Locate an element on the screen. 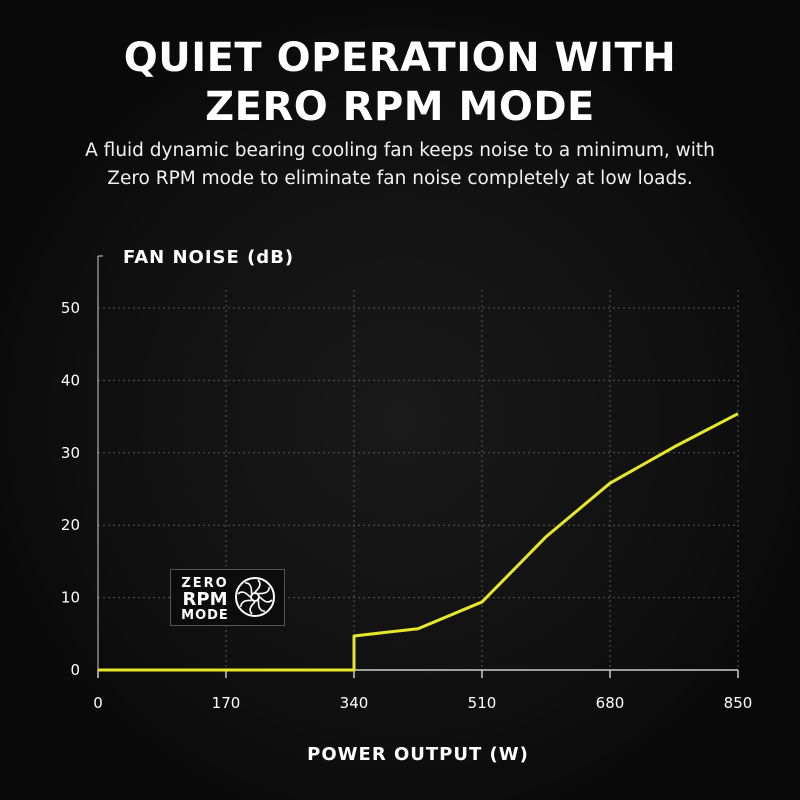 The width and height of the screenshot is (800, 800). x-tick-label: 680 is located at coordinates (610, 703).